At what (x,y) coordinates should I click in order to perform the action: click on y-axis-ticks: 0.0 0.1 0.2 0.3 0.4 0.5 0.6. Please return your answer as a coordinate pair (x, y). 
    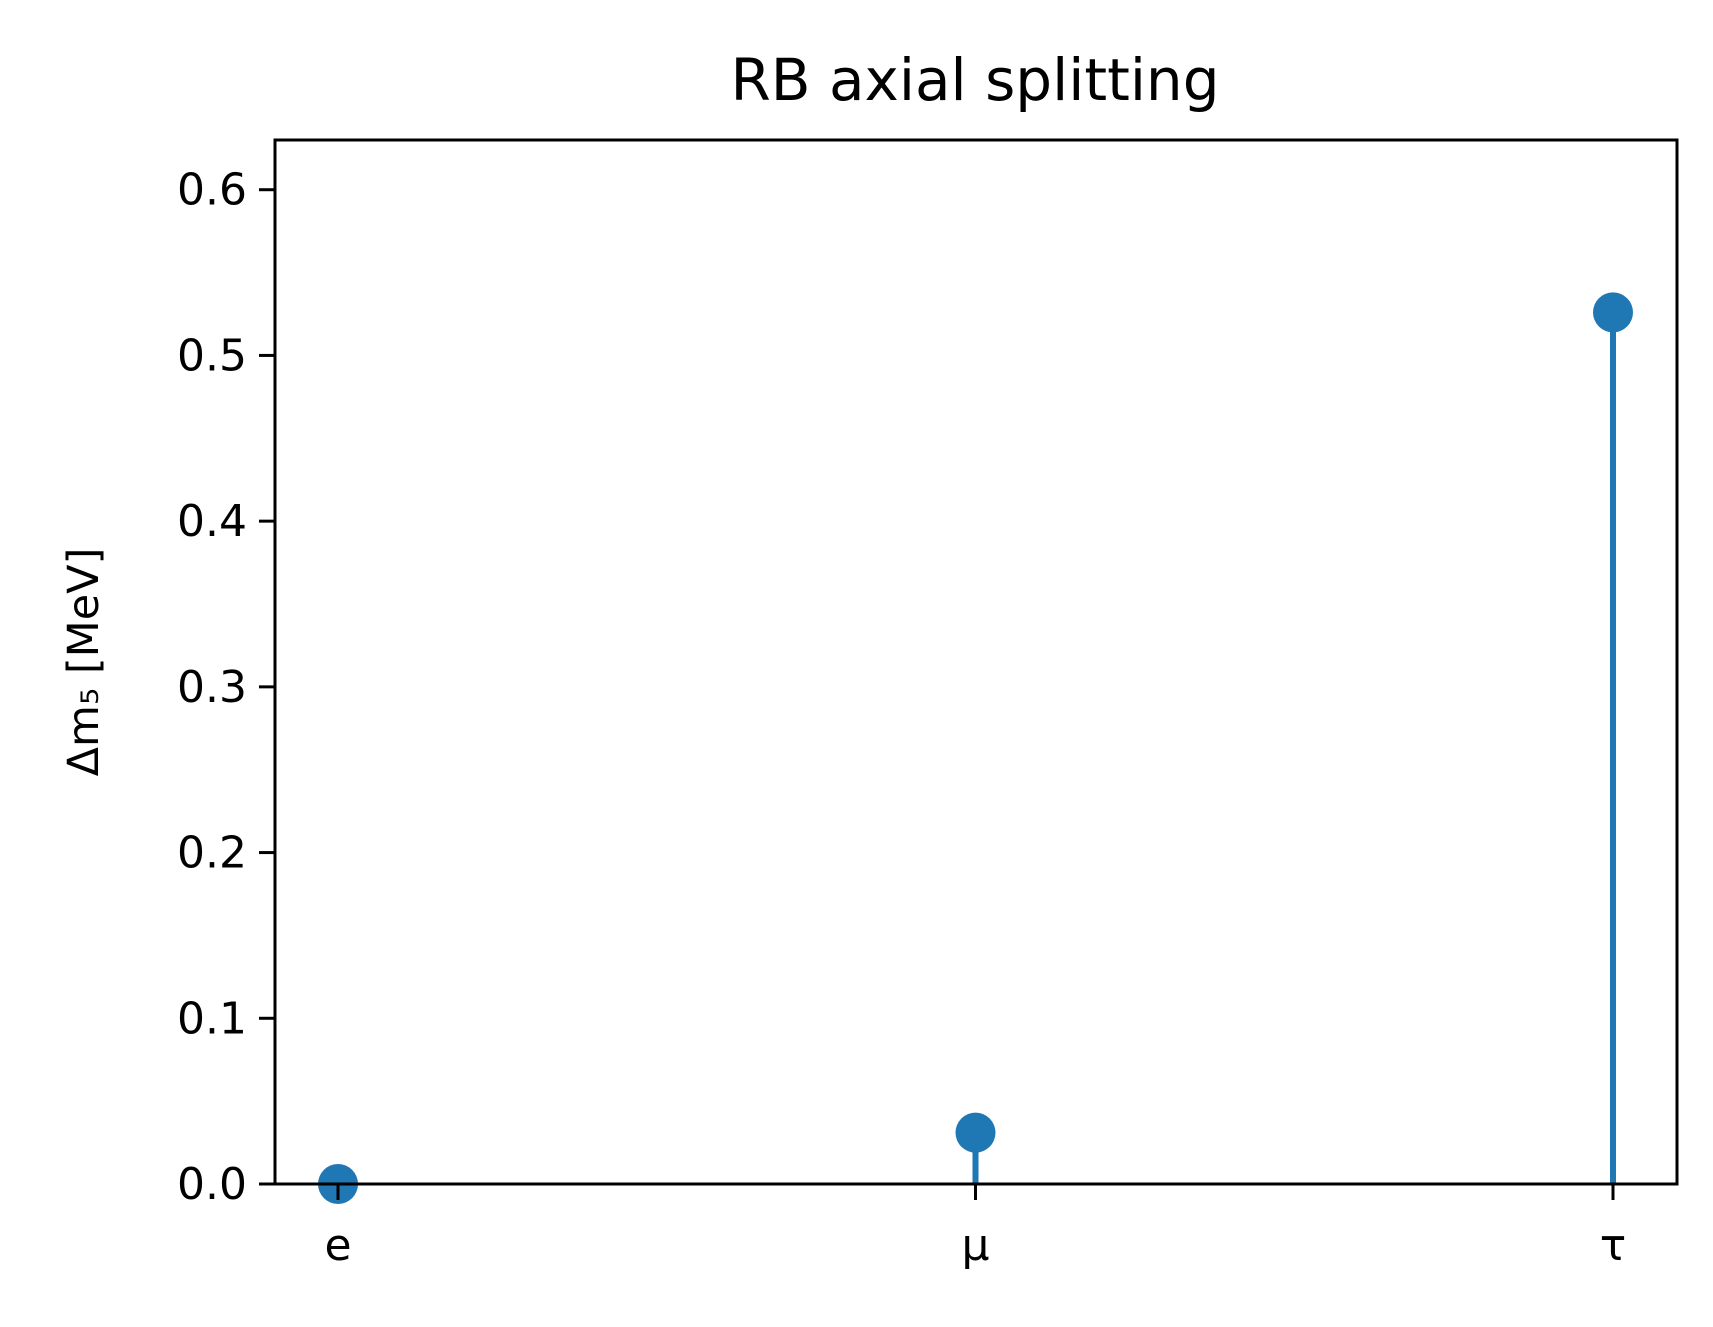
    Looking at the image, I should click on (226, 687).